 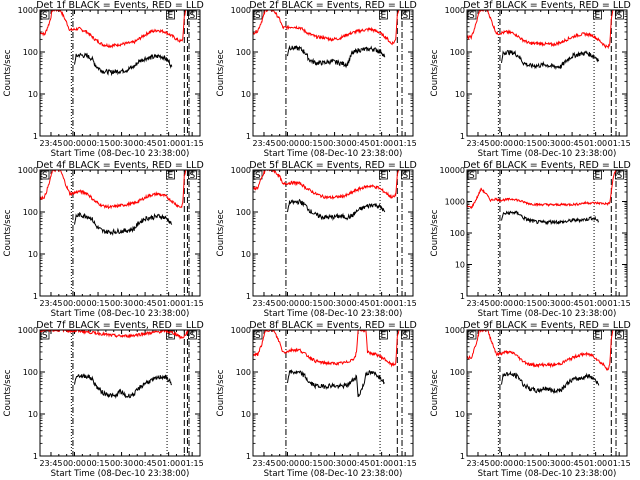 I want to click on chart-title: Det 2f BLACK = Events, RED = LLD, so click(x=333, y=5).